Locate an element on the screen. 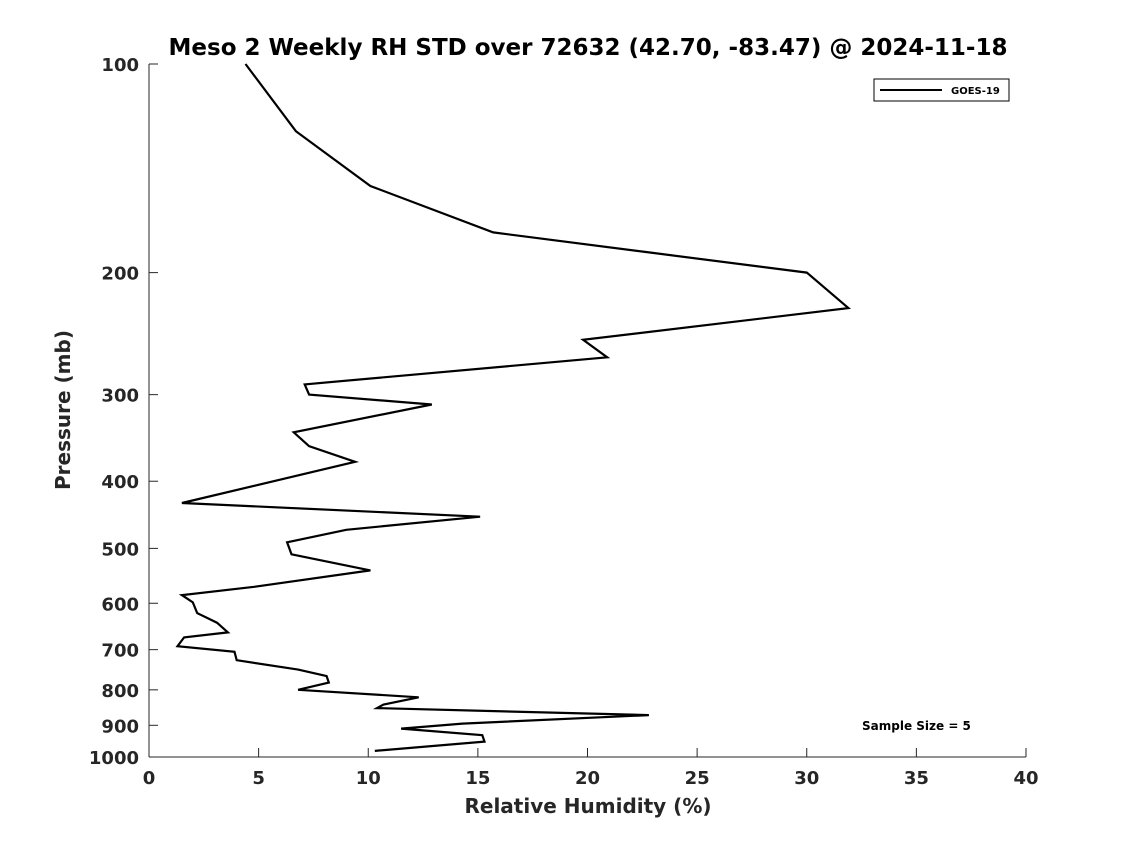 Image resolution: width=1135 pixels, height=851 pixels. x-axis-label: Relative Humidity (%) is located at coordinates (587, 806).